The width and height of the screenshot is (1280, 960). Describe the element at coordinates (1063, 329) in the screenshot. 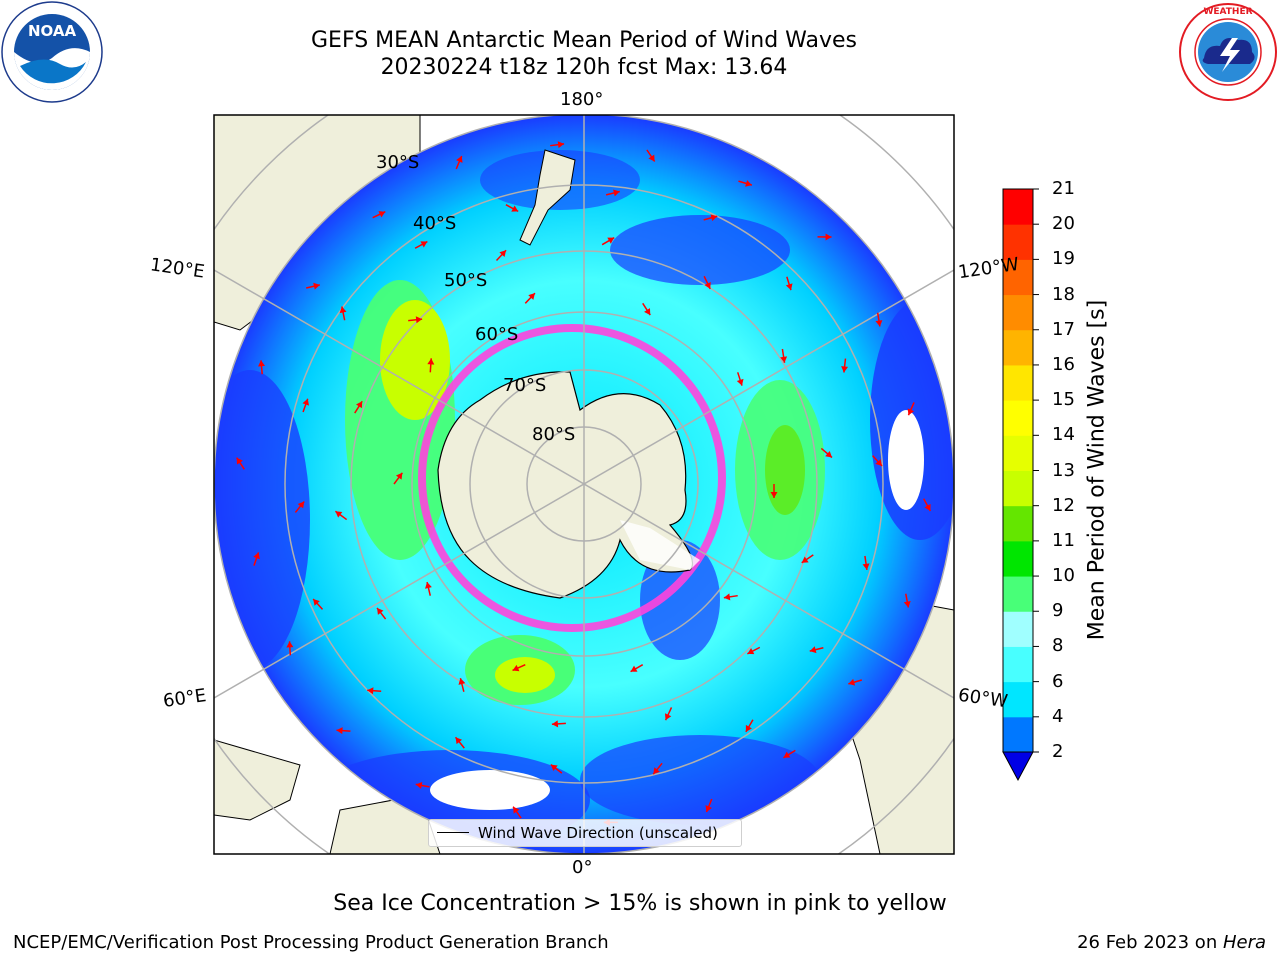

I see `colorbar-tick-label: 17` at that location.